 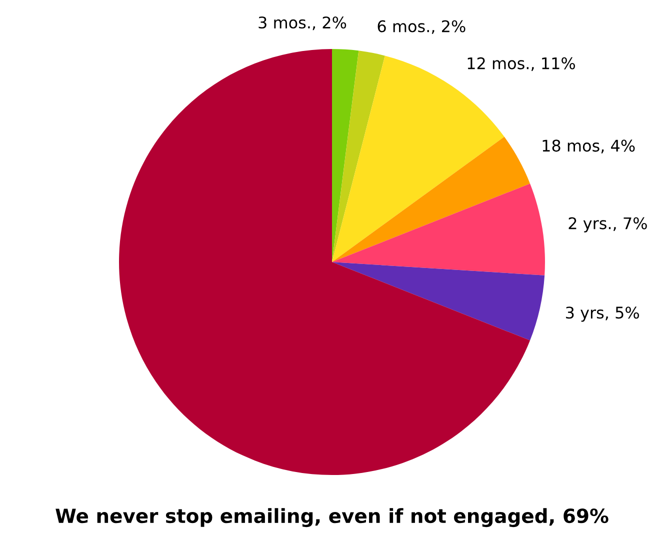 What do you see at coordinates (521, 64) in the screenshot?
I see `slice-label: 12 mos., 11%` at bounding box center [521, 64].